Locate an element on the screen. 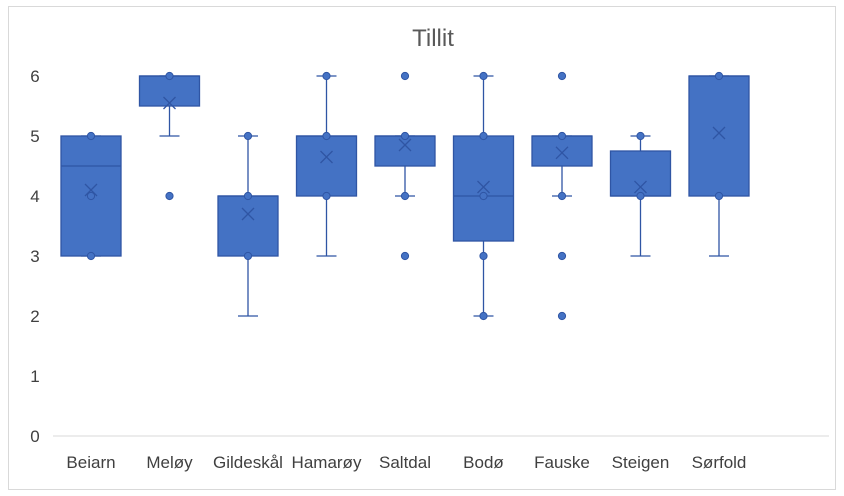 Image resolution: width=844 pixels, height=496 pixels. x-category-label: Steigen is located at coordinates (641, 462).